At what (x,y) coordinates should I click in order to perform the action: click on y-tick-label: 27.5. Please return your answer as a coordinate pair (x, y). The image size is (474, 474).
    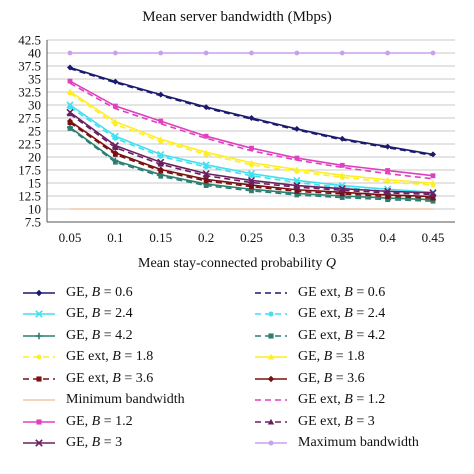
    Looking at the image, I should click on (29, 118).